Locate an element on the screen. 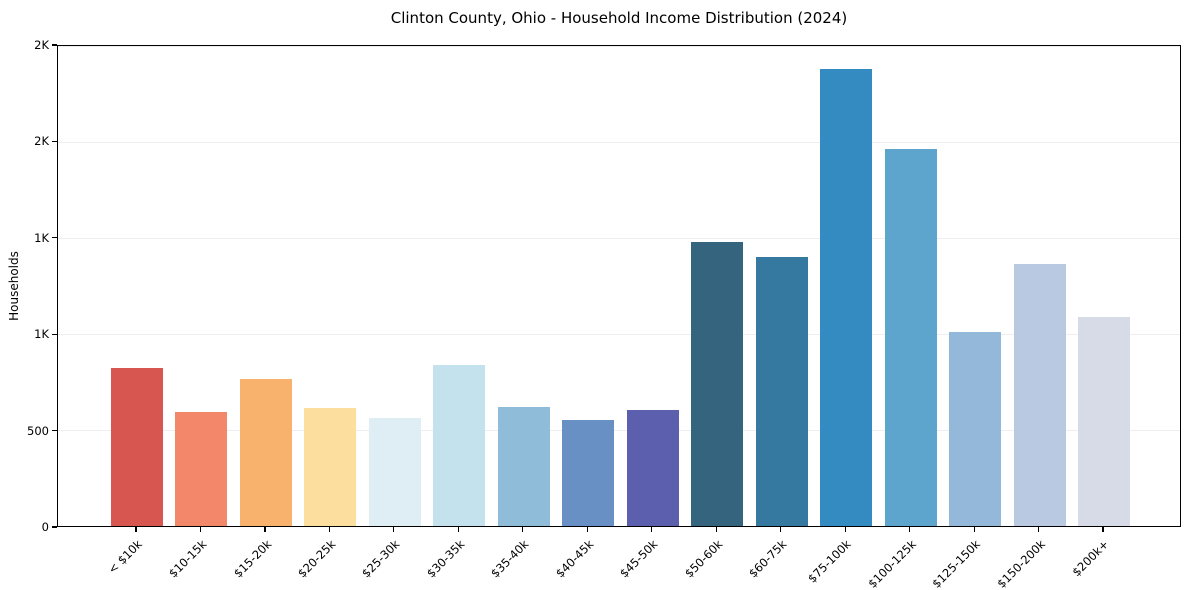  bar--125-150k is located at coordinates (975, 429).